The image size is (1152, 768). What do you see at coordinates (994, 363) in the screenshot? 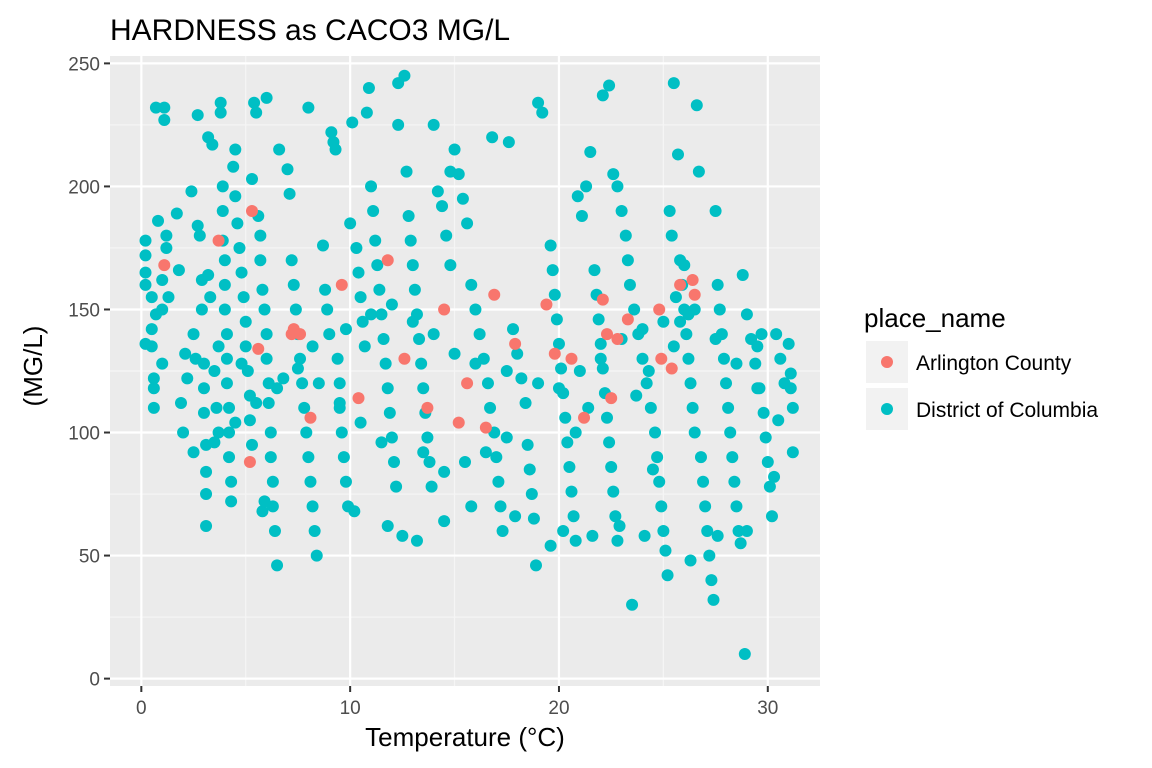
I see `legend-label-arlington: Arlington County` at bounding box center [994, 363].